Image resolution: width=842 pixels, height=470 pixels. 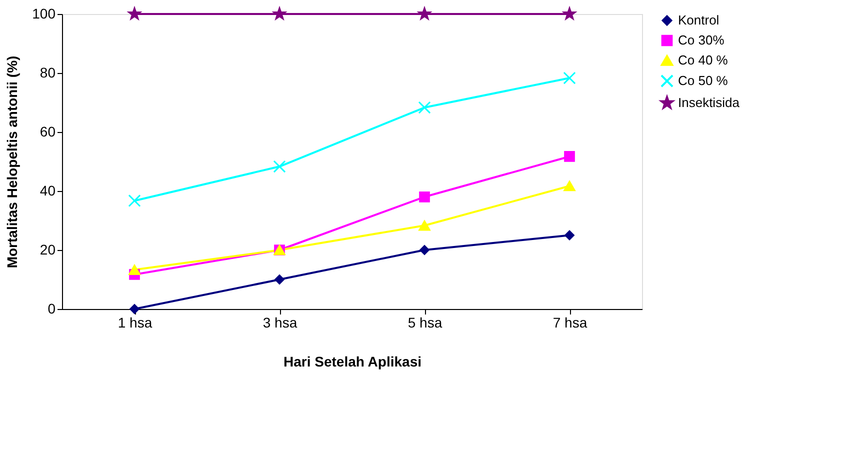 What do you see at coordinates (703, 80) in the screenshot?
I see `legend-label: Co 50 %` at bounding box center [703, 80].